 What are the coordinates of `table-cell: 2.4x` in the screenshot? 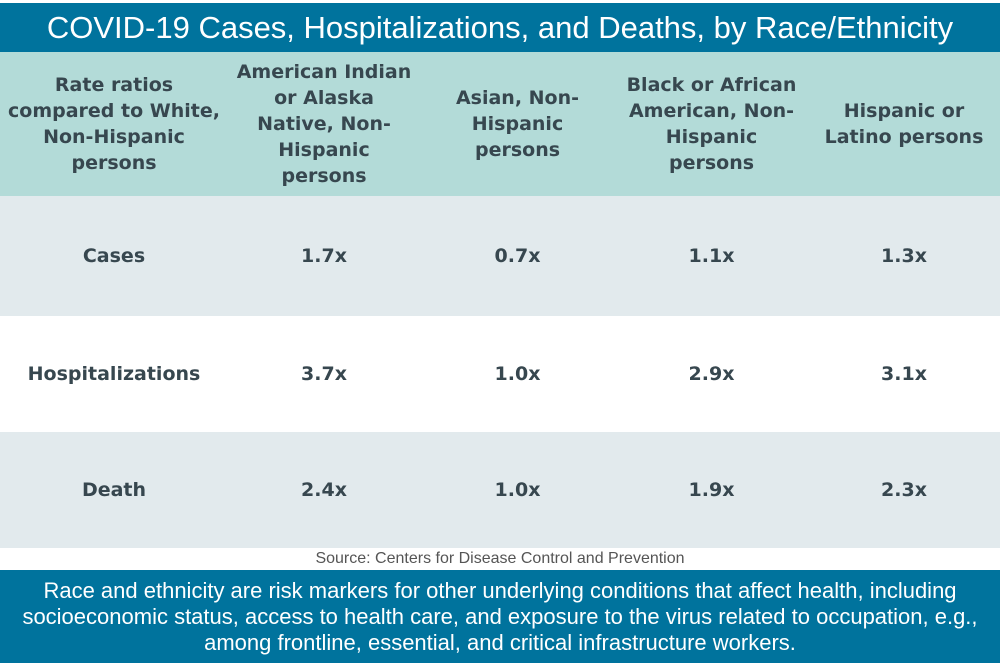 It's located at (324, 490).